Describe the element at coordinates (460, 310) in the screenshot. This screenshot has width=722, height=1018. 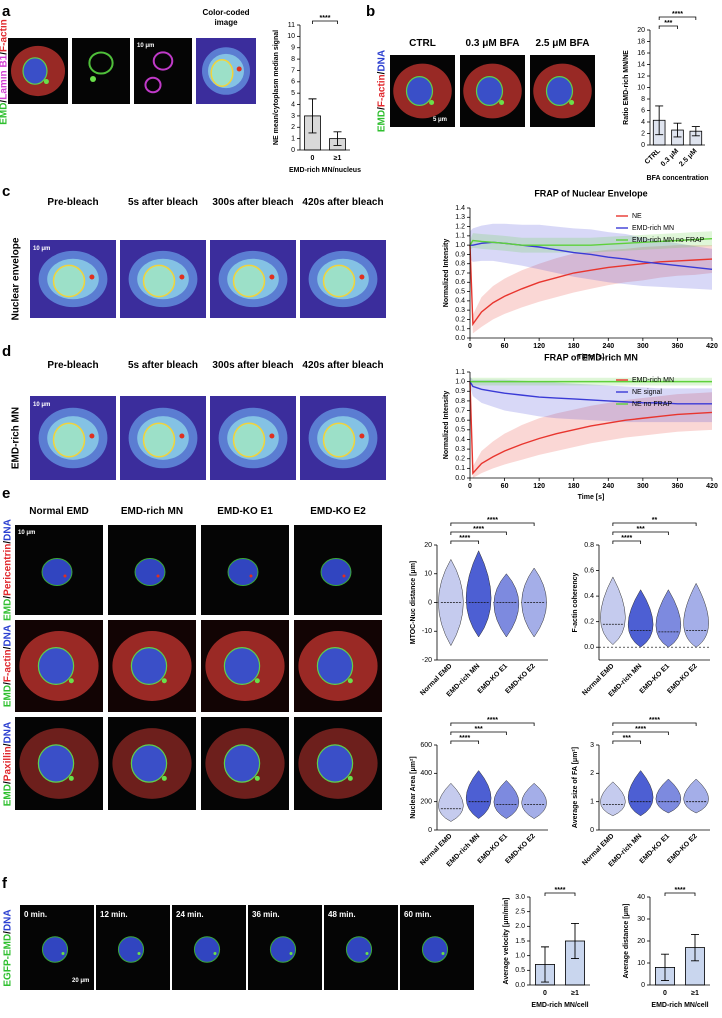
I see `y-tick-label: 0.3` at that location.